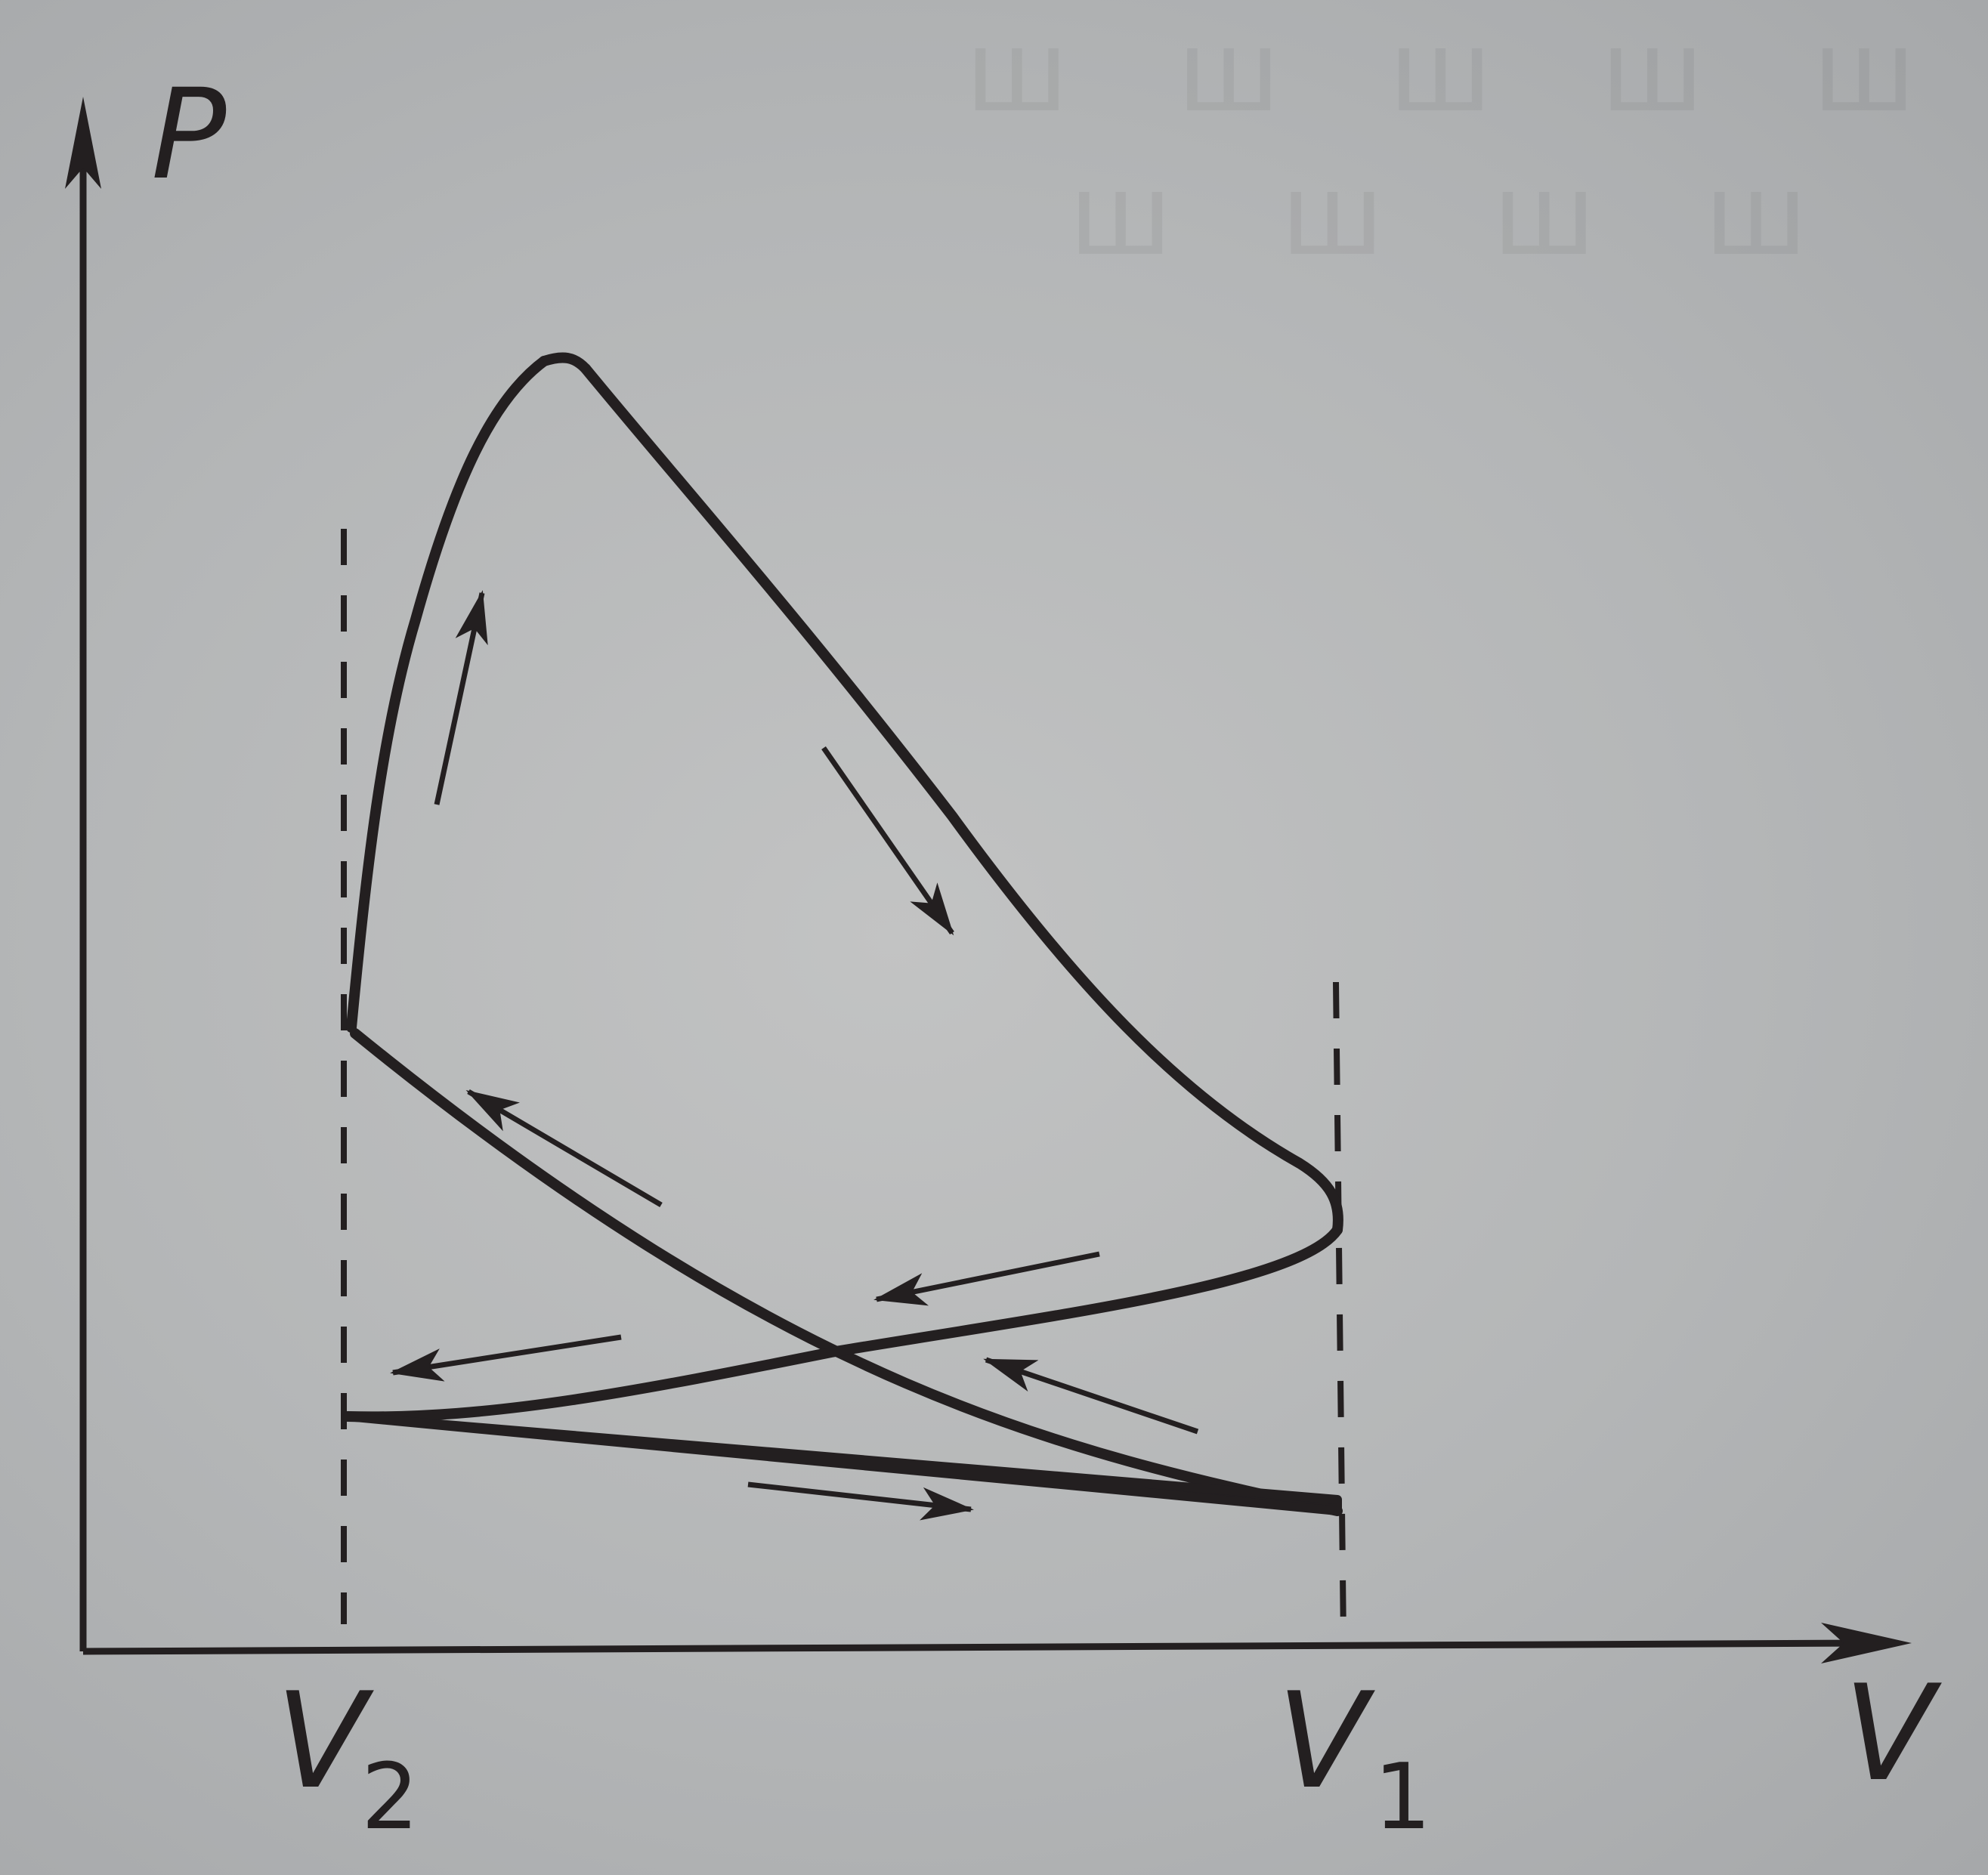  I want to click on intake-wedge, so click(843, 1464).